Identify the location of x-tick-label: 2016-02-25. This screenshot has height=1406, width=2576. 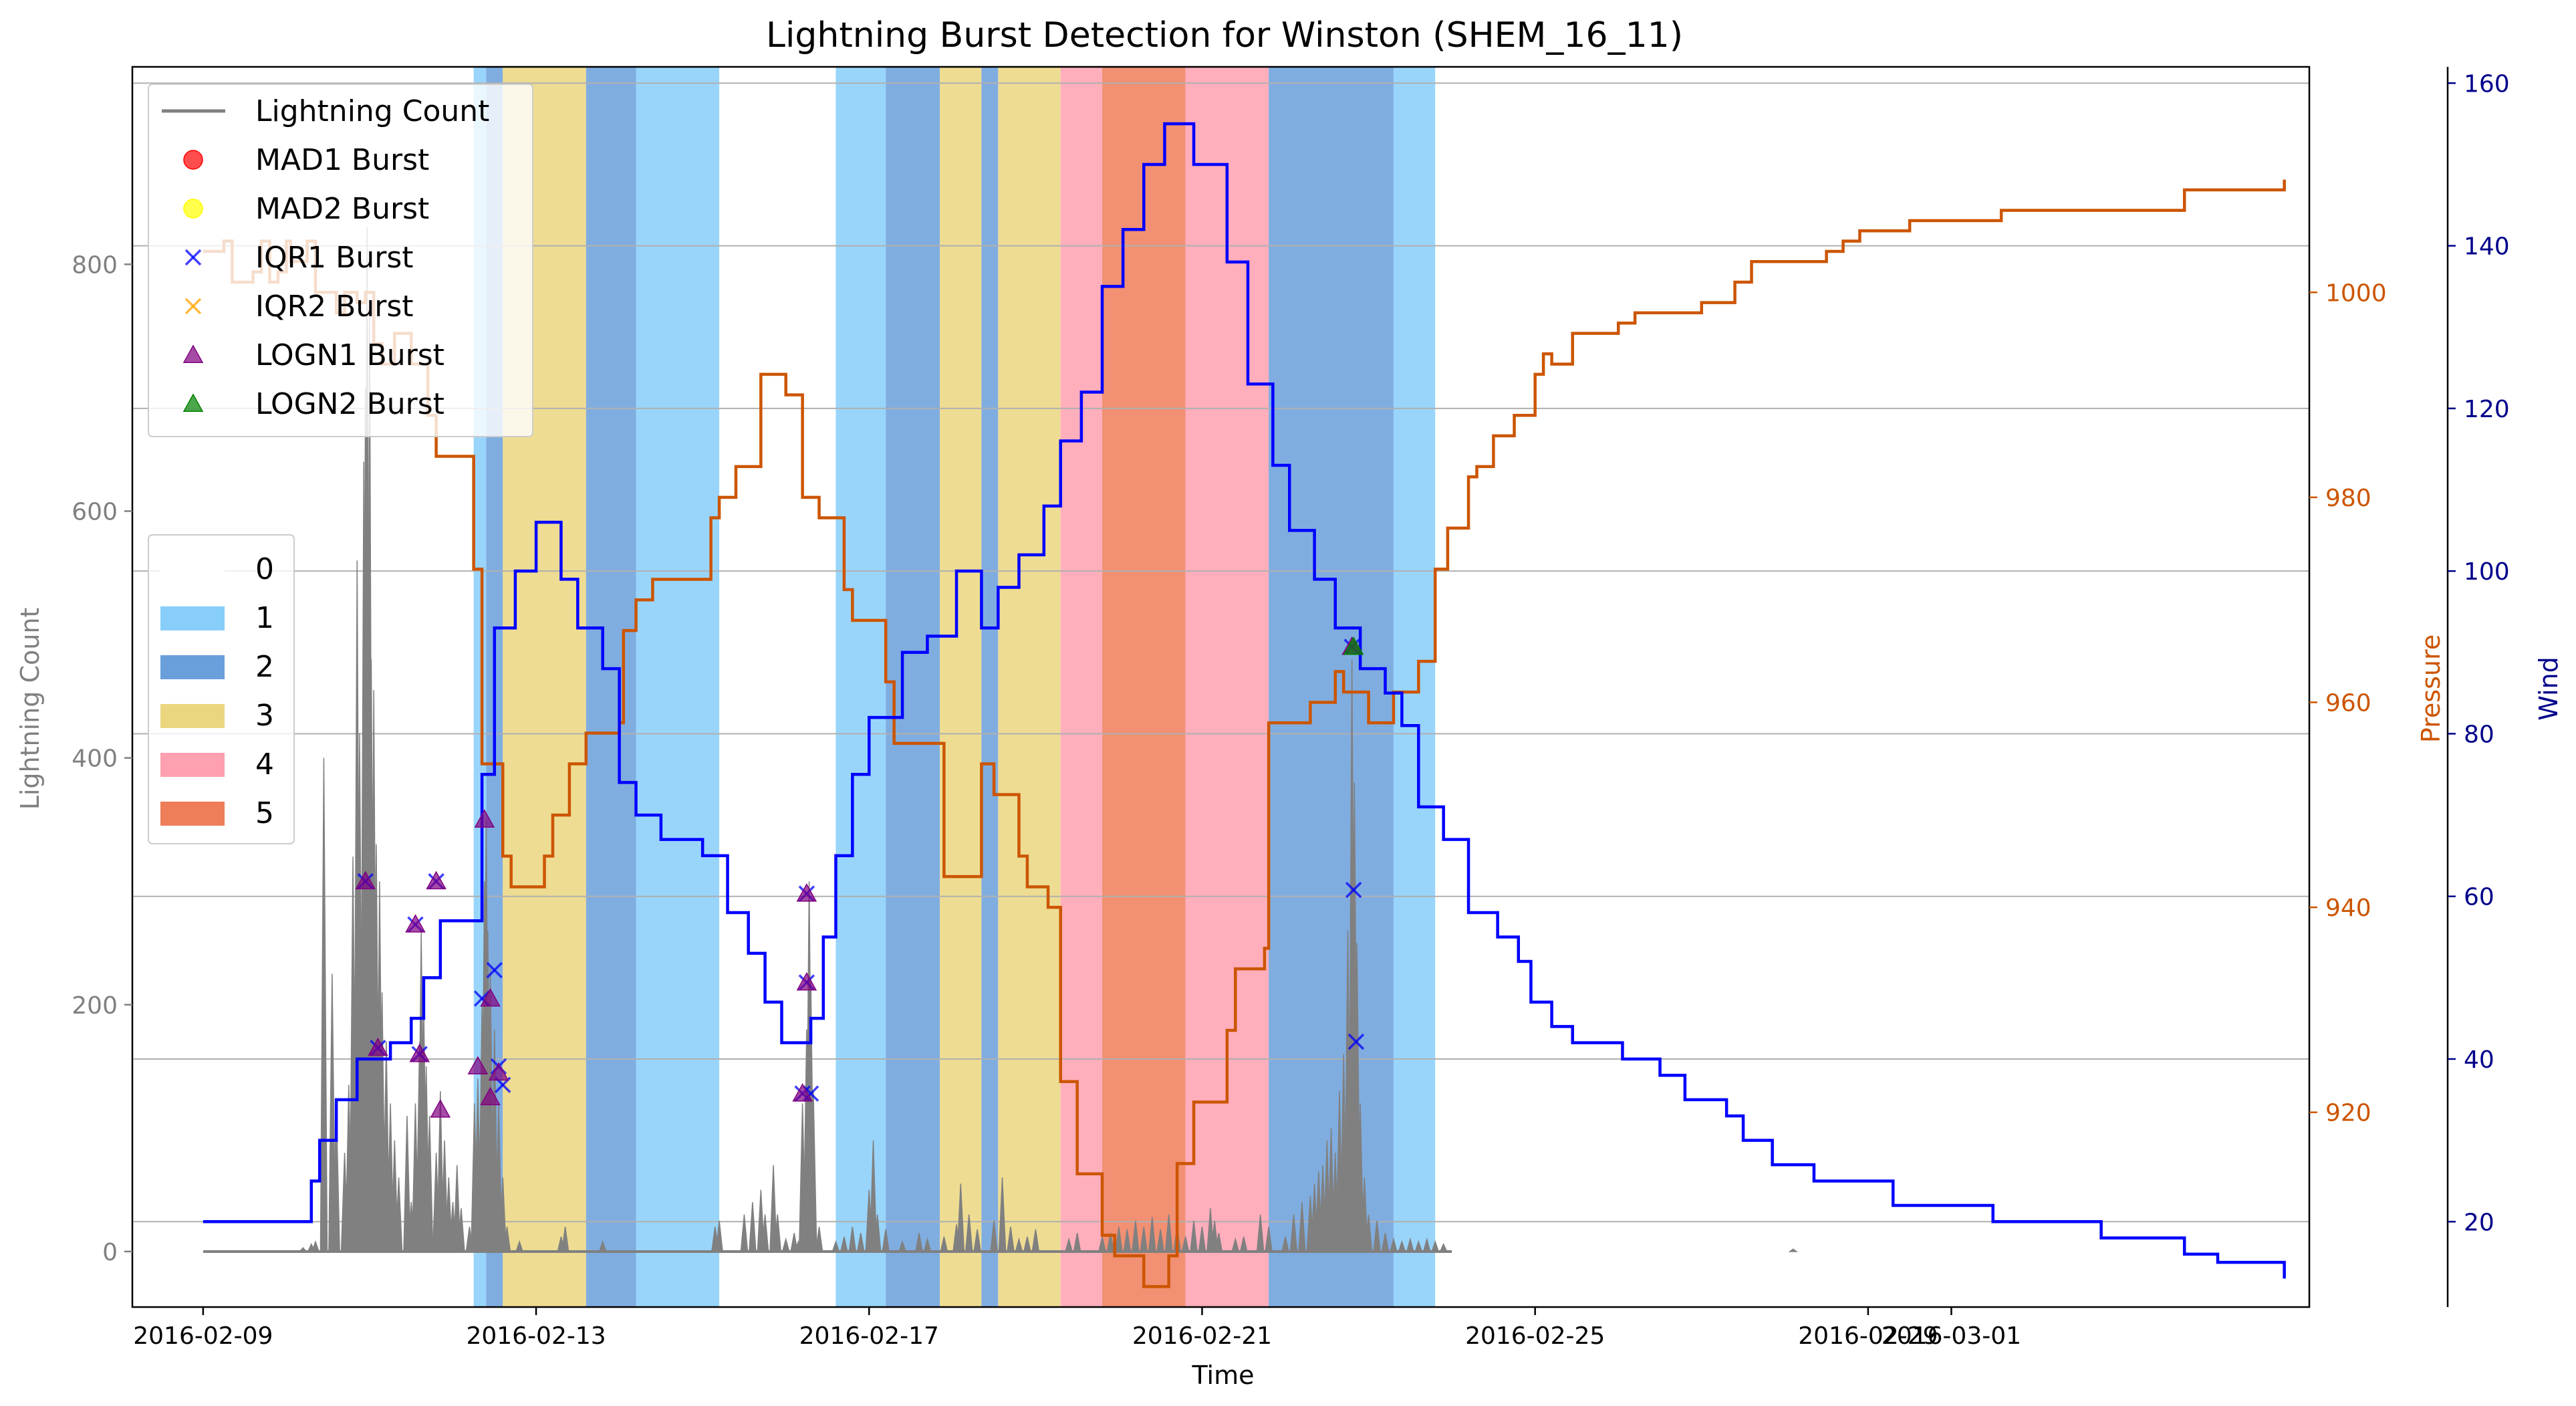
(1535, 1336).